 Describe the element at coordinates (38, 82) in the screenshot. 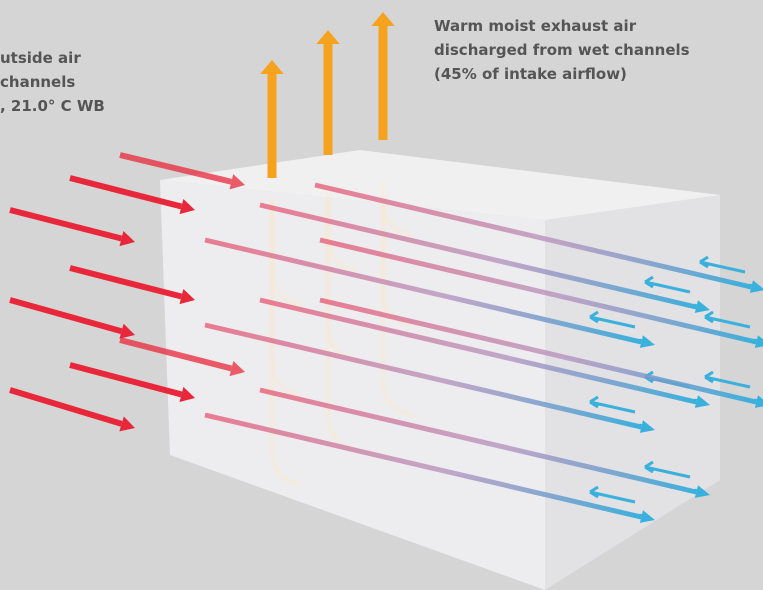

I see `label-line: channels` at that location.